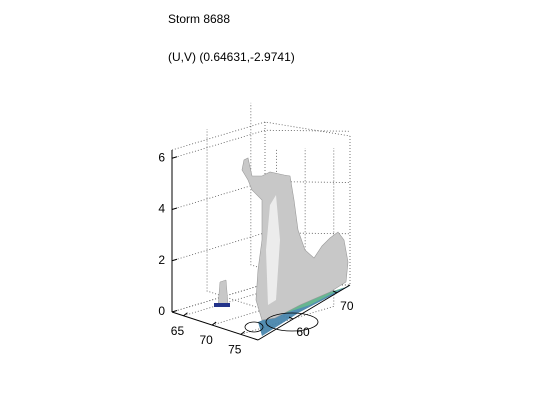  What do you see at coordinates (199, 19) in the screenshot?
I see `chart-title: Storm 8688` at bounding box center [199, 19].